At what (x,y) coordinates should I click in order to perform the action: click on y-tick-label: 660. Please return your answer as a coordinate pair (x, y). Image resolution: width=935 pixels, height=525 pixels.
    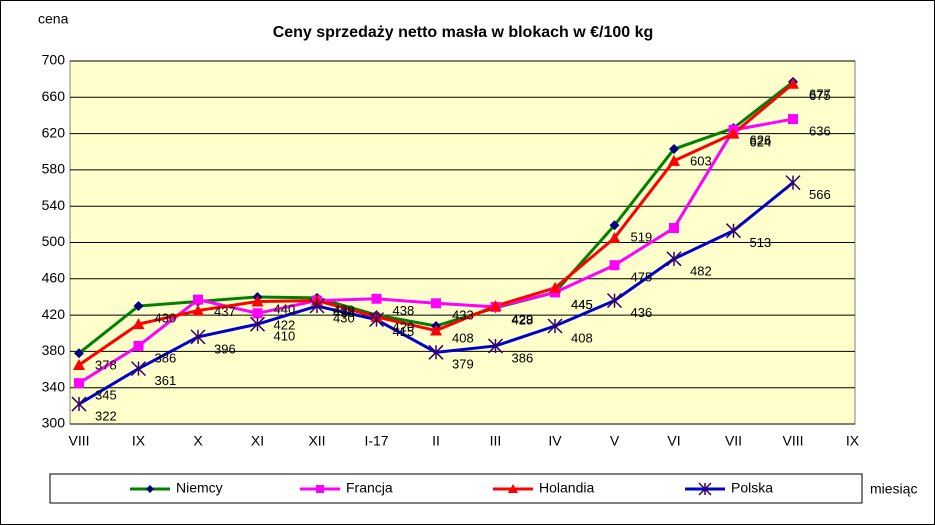
    Looking at the image, I should click on (54, 96).